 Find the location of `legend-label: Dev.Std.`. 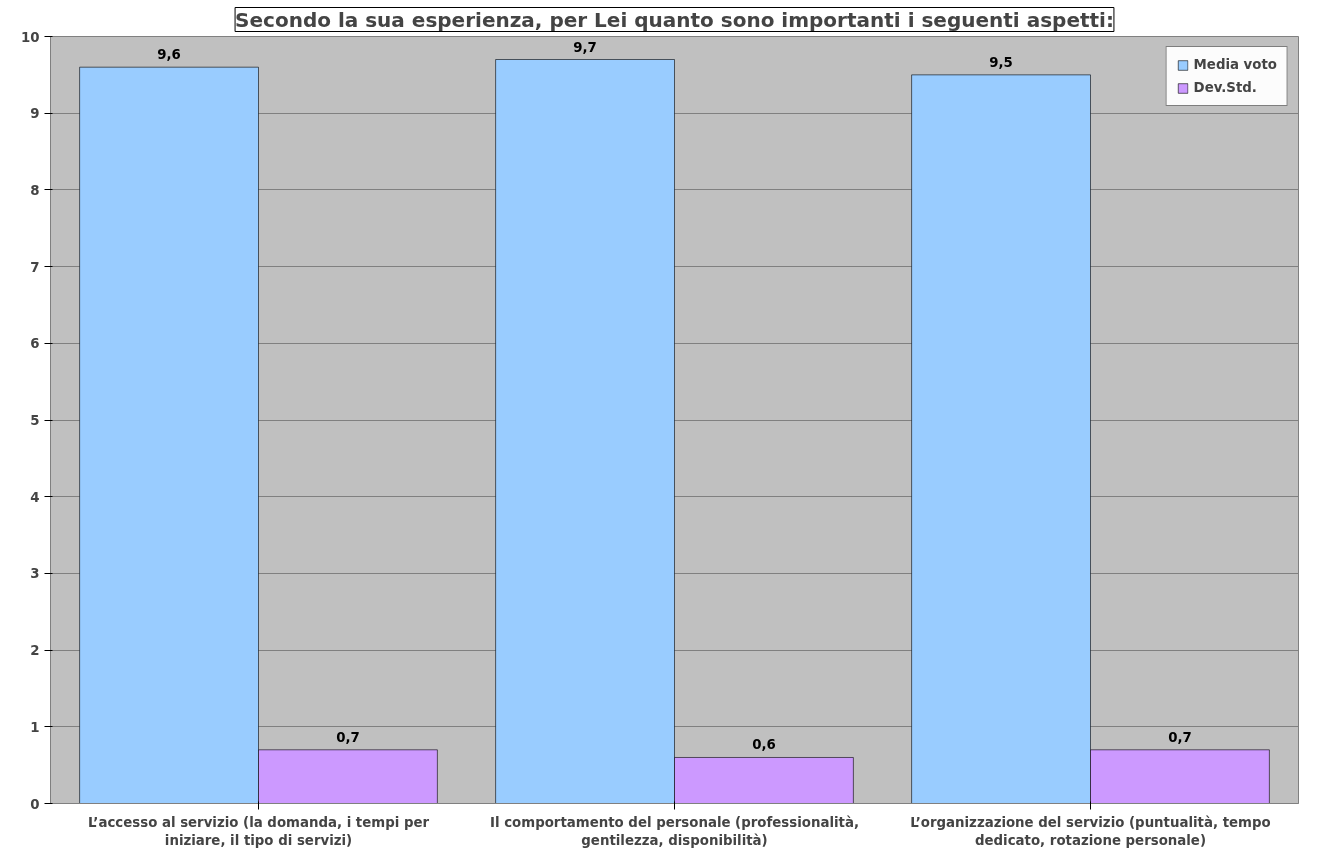

legend-label: Dev.Std. is located at coordinates (1225, 87).